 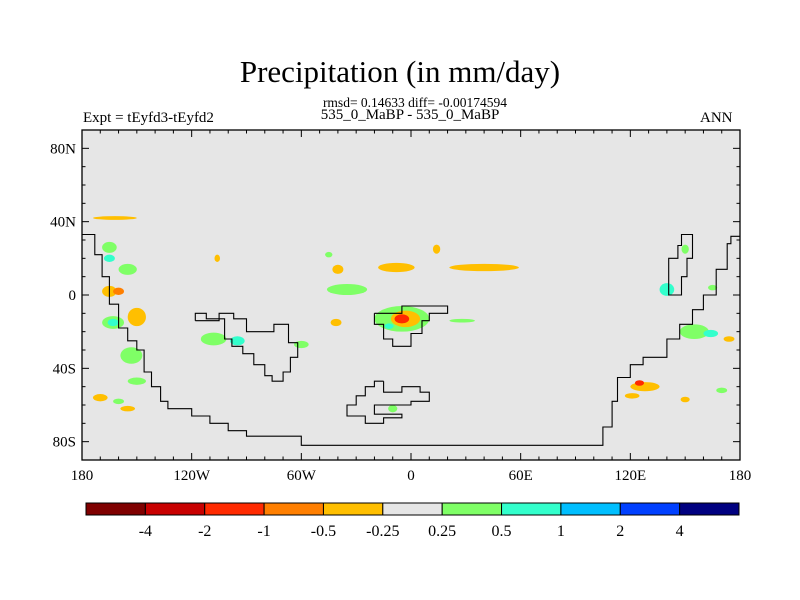 I want to click on case-label: 535_0_MaBP - 535_0_MaBP, so click(x=410, y=115).